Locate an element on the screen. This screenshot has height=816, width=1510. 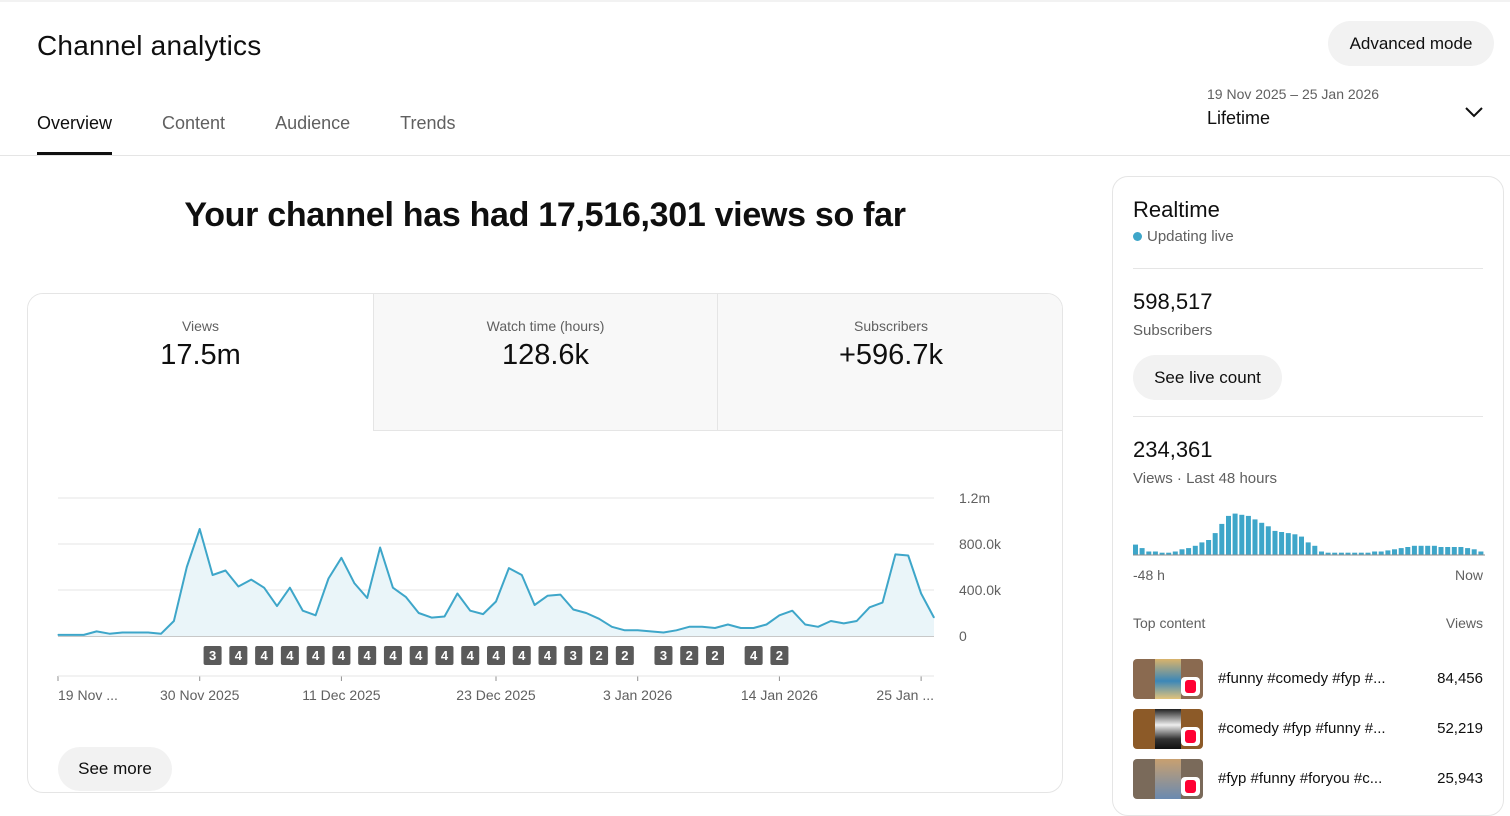
top-content-row: #funny #comedy #fyp #... 84,456 is located at coordinates (1308, 679).